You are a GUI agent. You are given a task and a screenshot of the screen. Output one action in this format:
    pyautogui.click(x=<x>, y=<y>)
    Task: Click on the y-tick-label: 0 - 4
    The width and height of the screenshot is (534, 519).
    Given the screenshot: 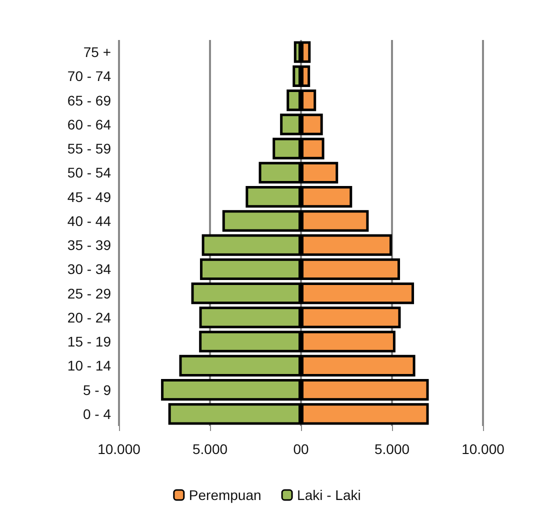 What is the action you would take?
    pyautogui.click(x=97, y=414)
    